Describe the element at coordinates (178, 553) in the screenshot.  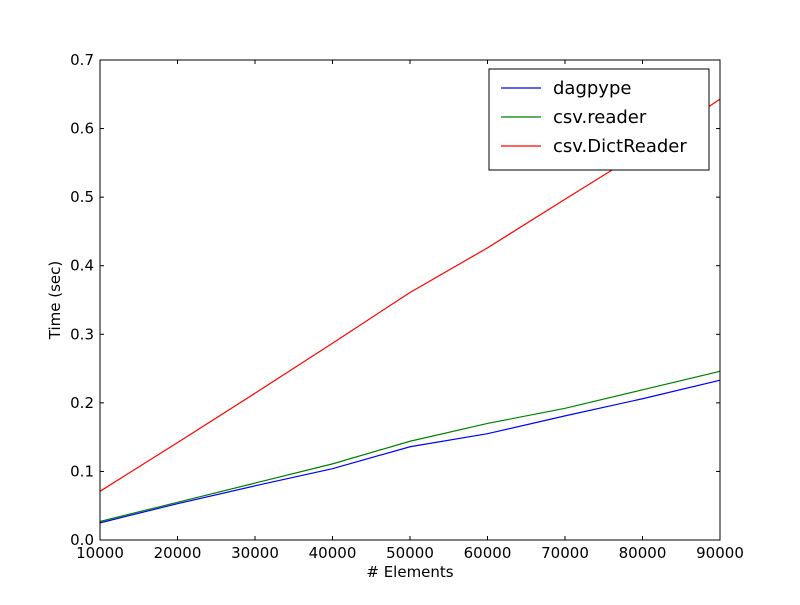
I see `x-tick-label: 20000` at that location.